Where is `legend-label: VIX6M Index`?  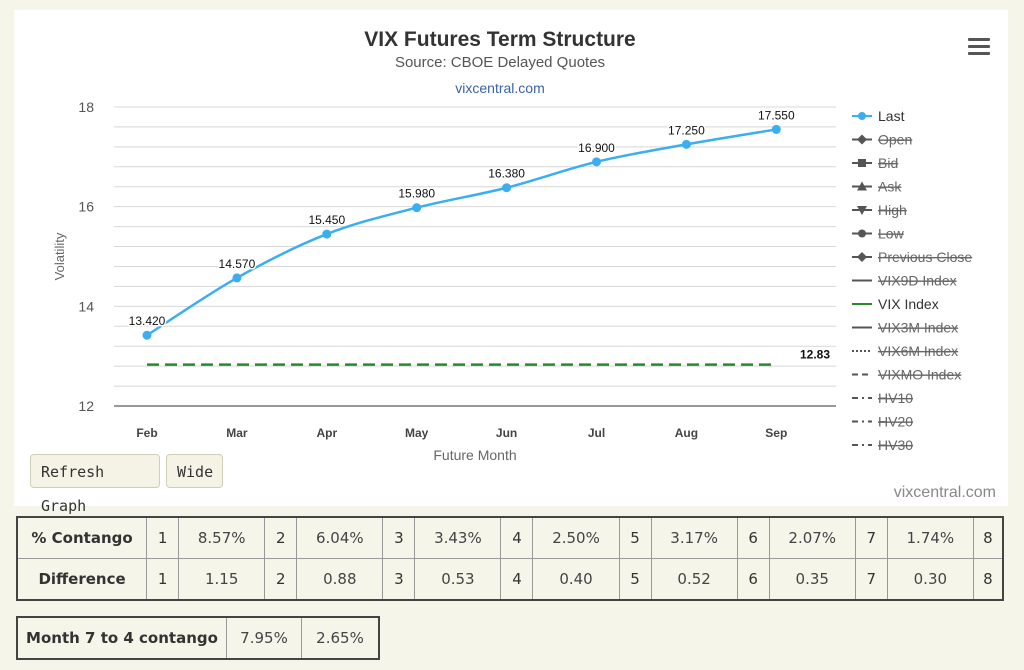 legend-label: VIX6M Index is located at coordinates (918, 351).